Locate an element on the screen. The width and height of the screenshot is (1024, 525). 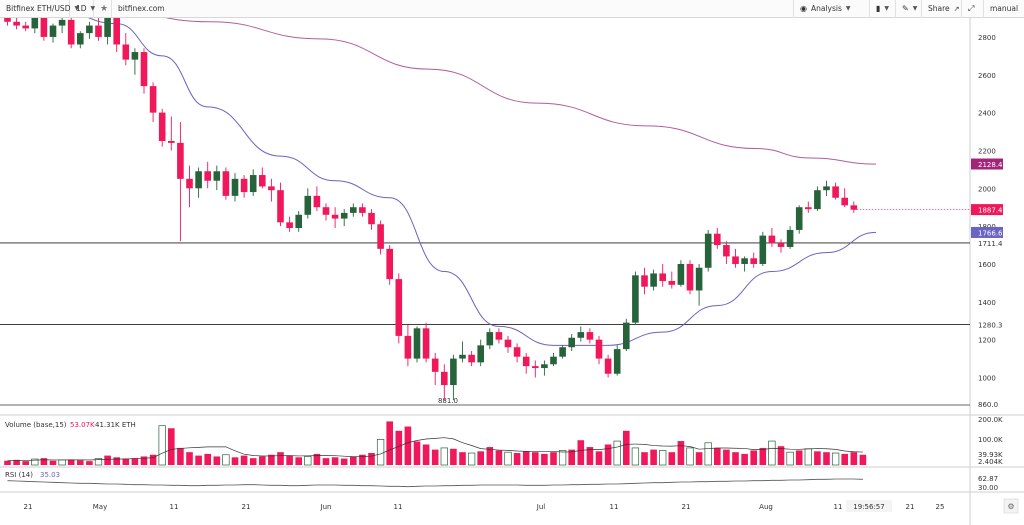
interval-selector: 1D ▼ is located at coordinates (82, 9).